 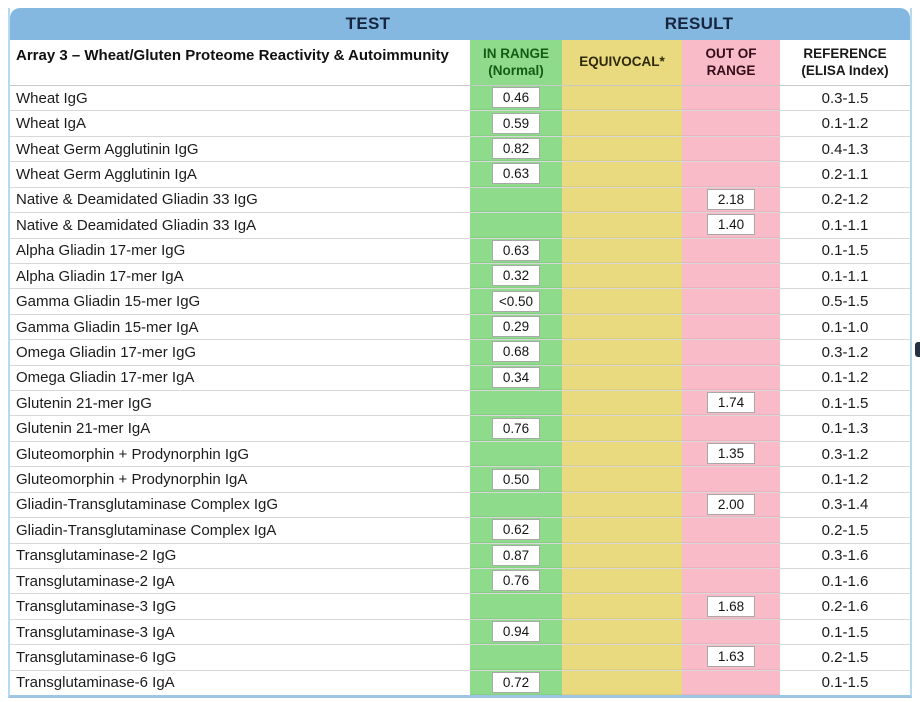 What do you see at coordinates (95, 581) in the screenshot?
I see `test-name: Transglutaminase-2 IgA` at bounding box center [95, 581].